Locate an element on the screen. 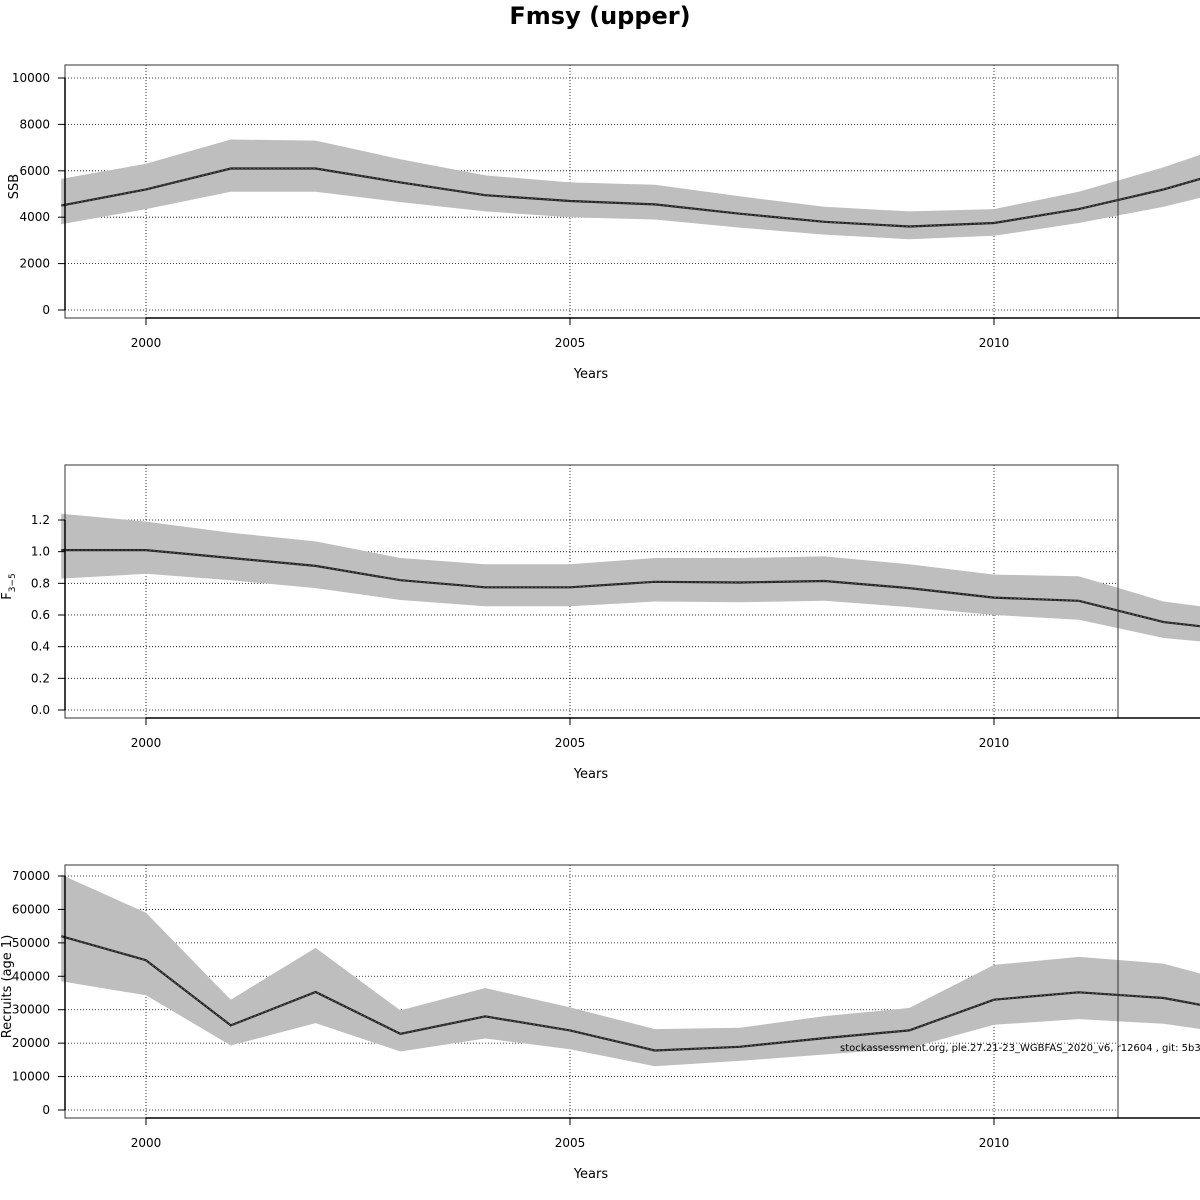  y-tick-label: 6000 is located at coordinates (34, 171).